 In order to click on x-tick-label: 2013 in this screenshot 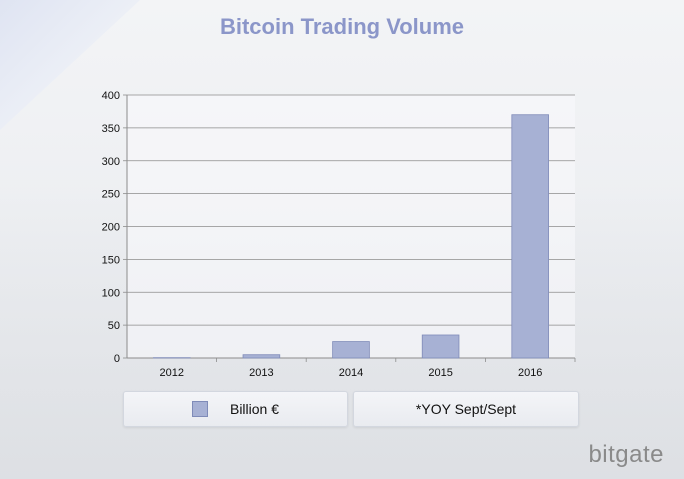, I will do `click(261, 373)`.